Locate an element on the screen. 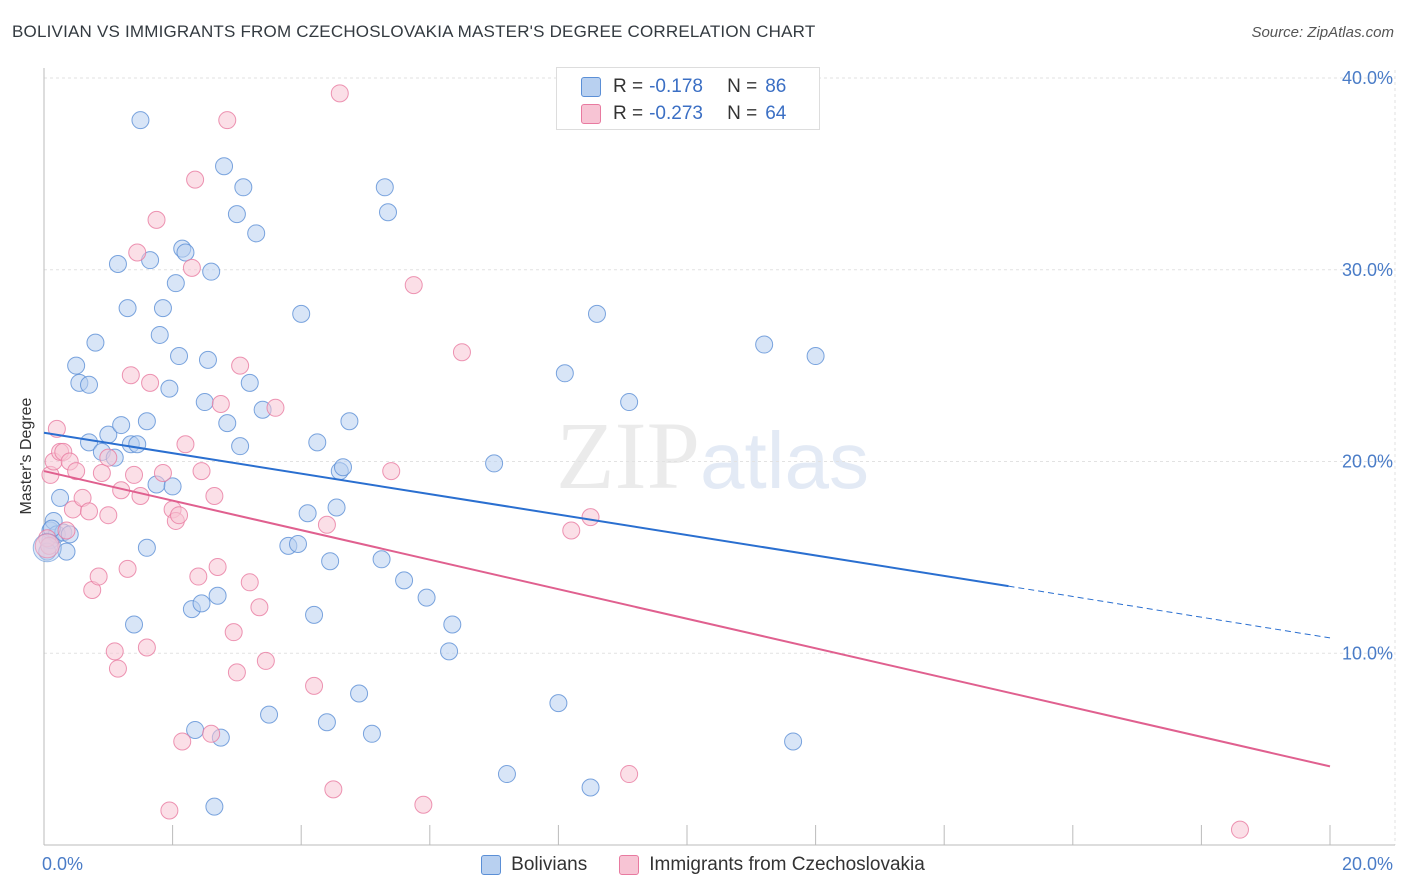  watermark-atlas: atlas is located at coordinates (784, 460).